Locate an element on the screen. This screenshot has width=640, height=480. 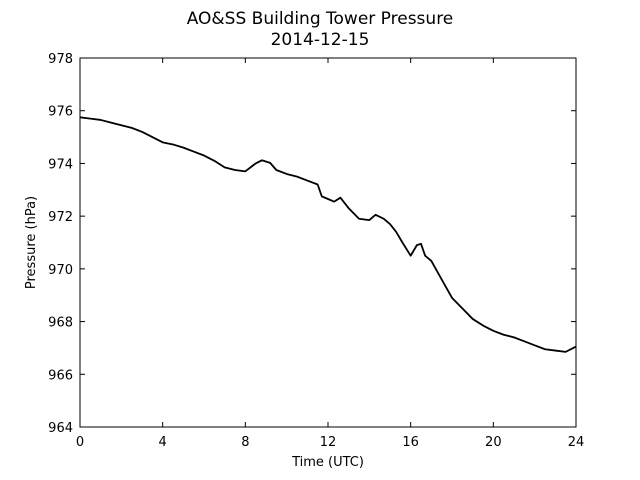
chart-subtitle: 2014-12-15 is located at coordinates (320, 40).